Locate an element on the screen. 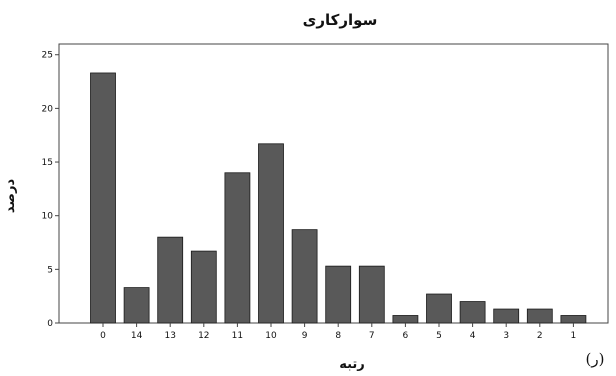 This screenshot has height=376, width=616. x-tick-label-0: 0 is located at coordinates (103, 336).